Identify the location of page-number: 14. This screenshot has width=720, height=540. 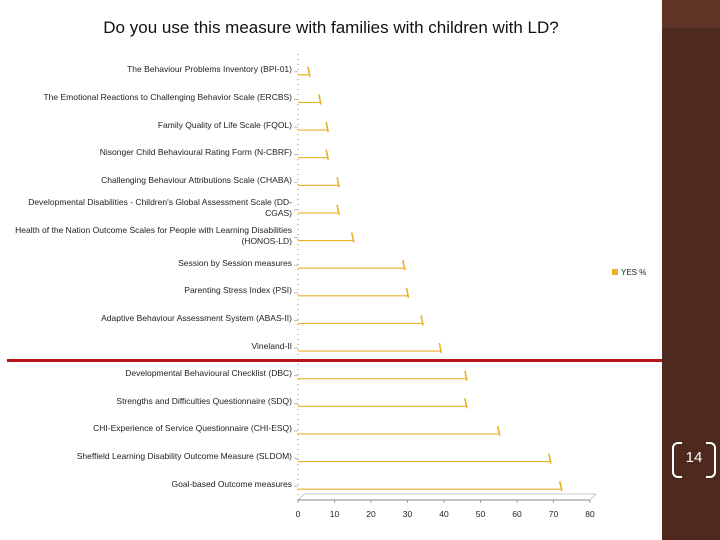
(694, 457).